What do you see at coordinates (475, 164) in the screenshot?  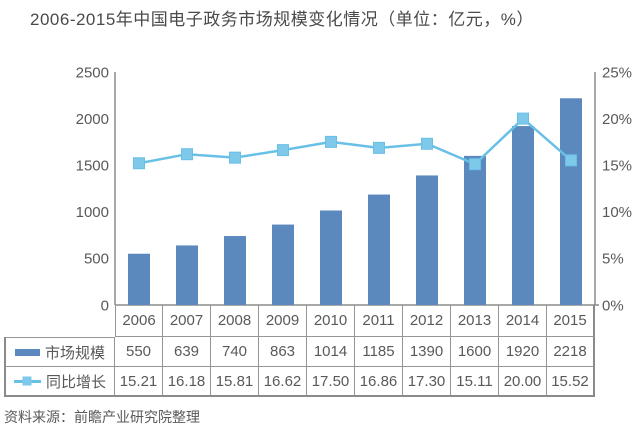 I see `marker-2013` at bounding box center [475, 164].